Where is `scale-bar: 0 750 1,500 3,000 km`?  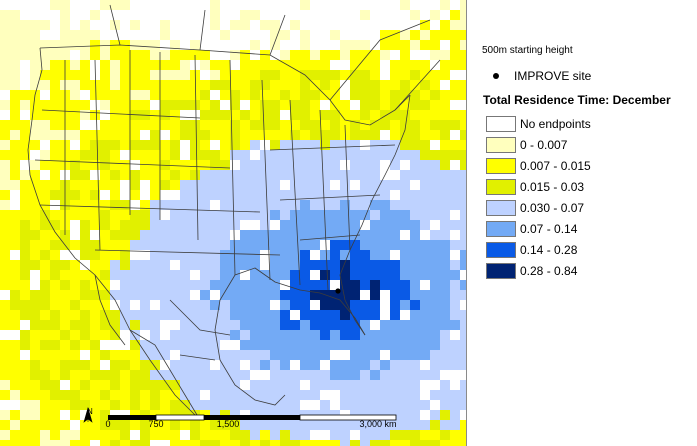
scale-bar: 0 750 1,500 3,000 km is located at coordinates (250, 425).